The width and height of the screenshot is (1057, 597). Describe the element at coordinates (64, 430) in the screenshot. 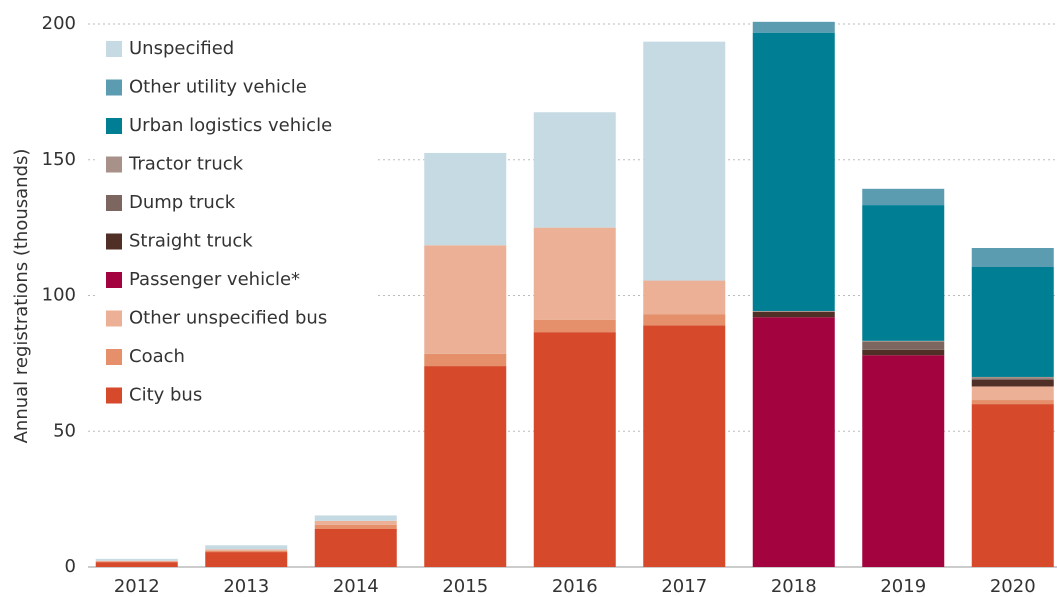

I see `y-tick-label: 50` at that location.